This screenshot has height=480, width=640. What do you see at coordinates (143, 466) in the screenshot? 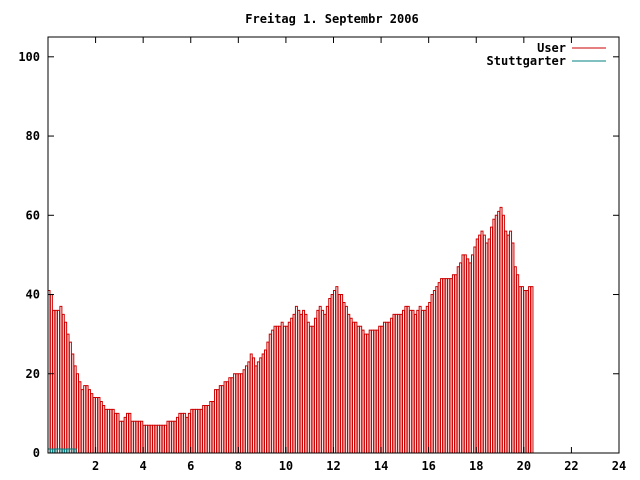
I see `x-tick-label: 4` at bounding box center [143, 466].